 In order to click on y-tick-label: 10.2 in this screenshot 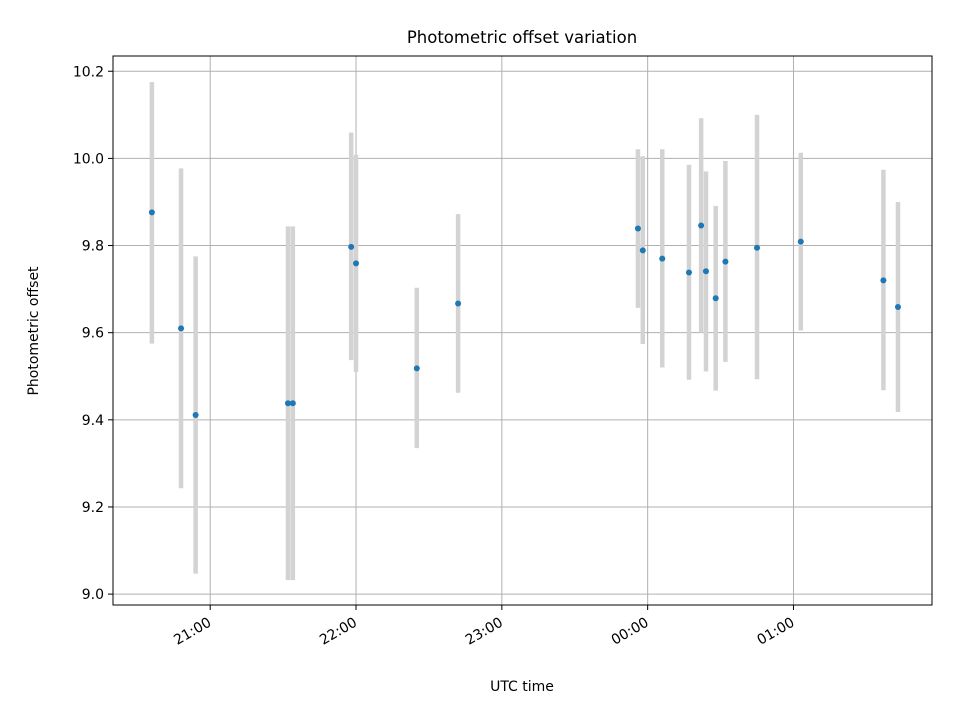, I will do `click(88, 72)`.